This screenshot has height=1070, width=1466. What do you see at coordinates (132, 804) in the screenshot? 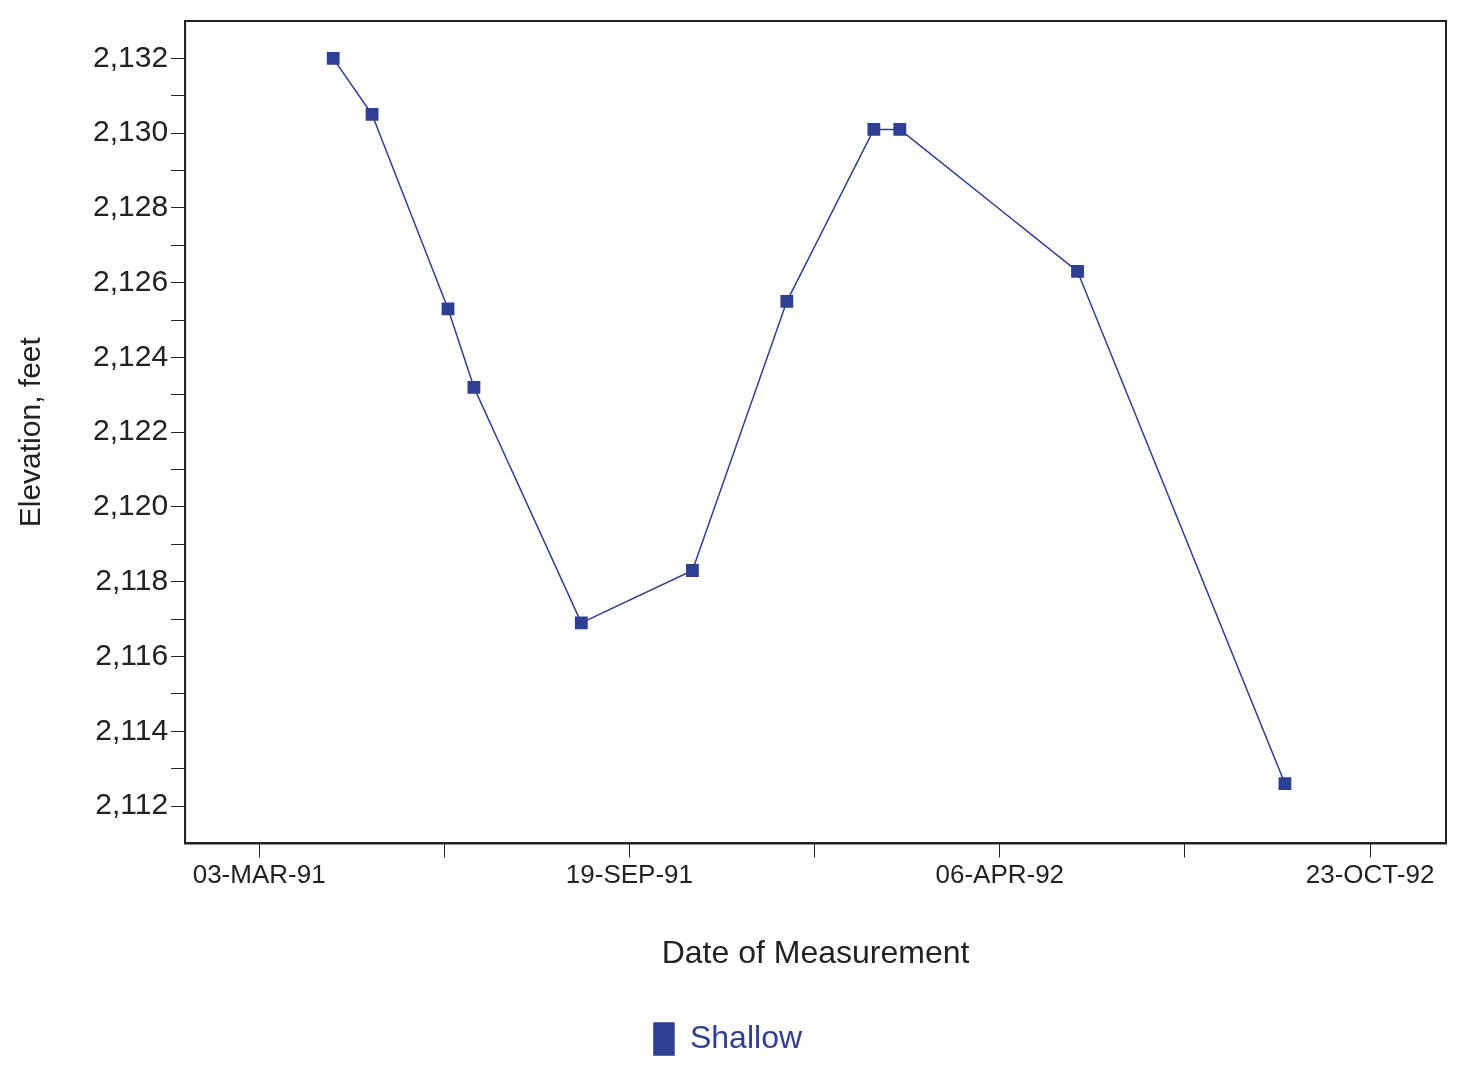
I see `y-tick-label: 2,112` at bounding box center [132, 804].